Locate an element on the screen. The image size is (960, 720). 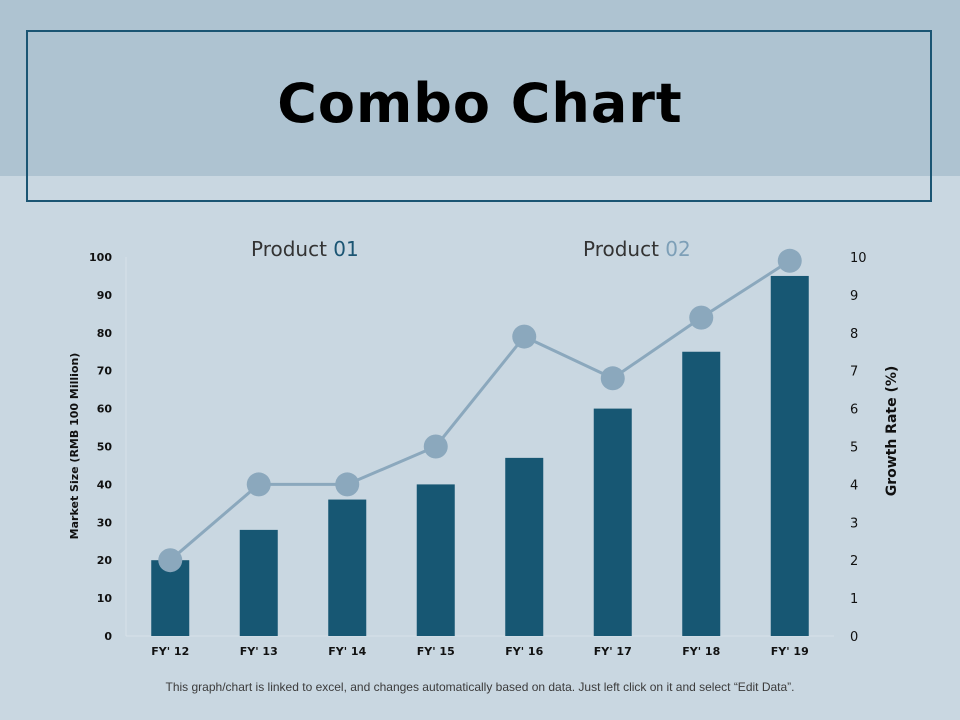
right-axis-ticks: 0 1 2 3 4 5 6 7 8 9 10 is located at coordinates (858, 448).